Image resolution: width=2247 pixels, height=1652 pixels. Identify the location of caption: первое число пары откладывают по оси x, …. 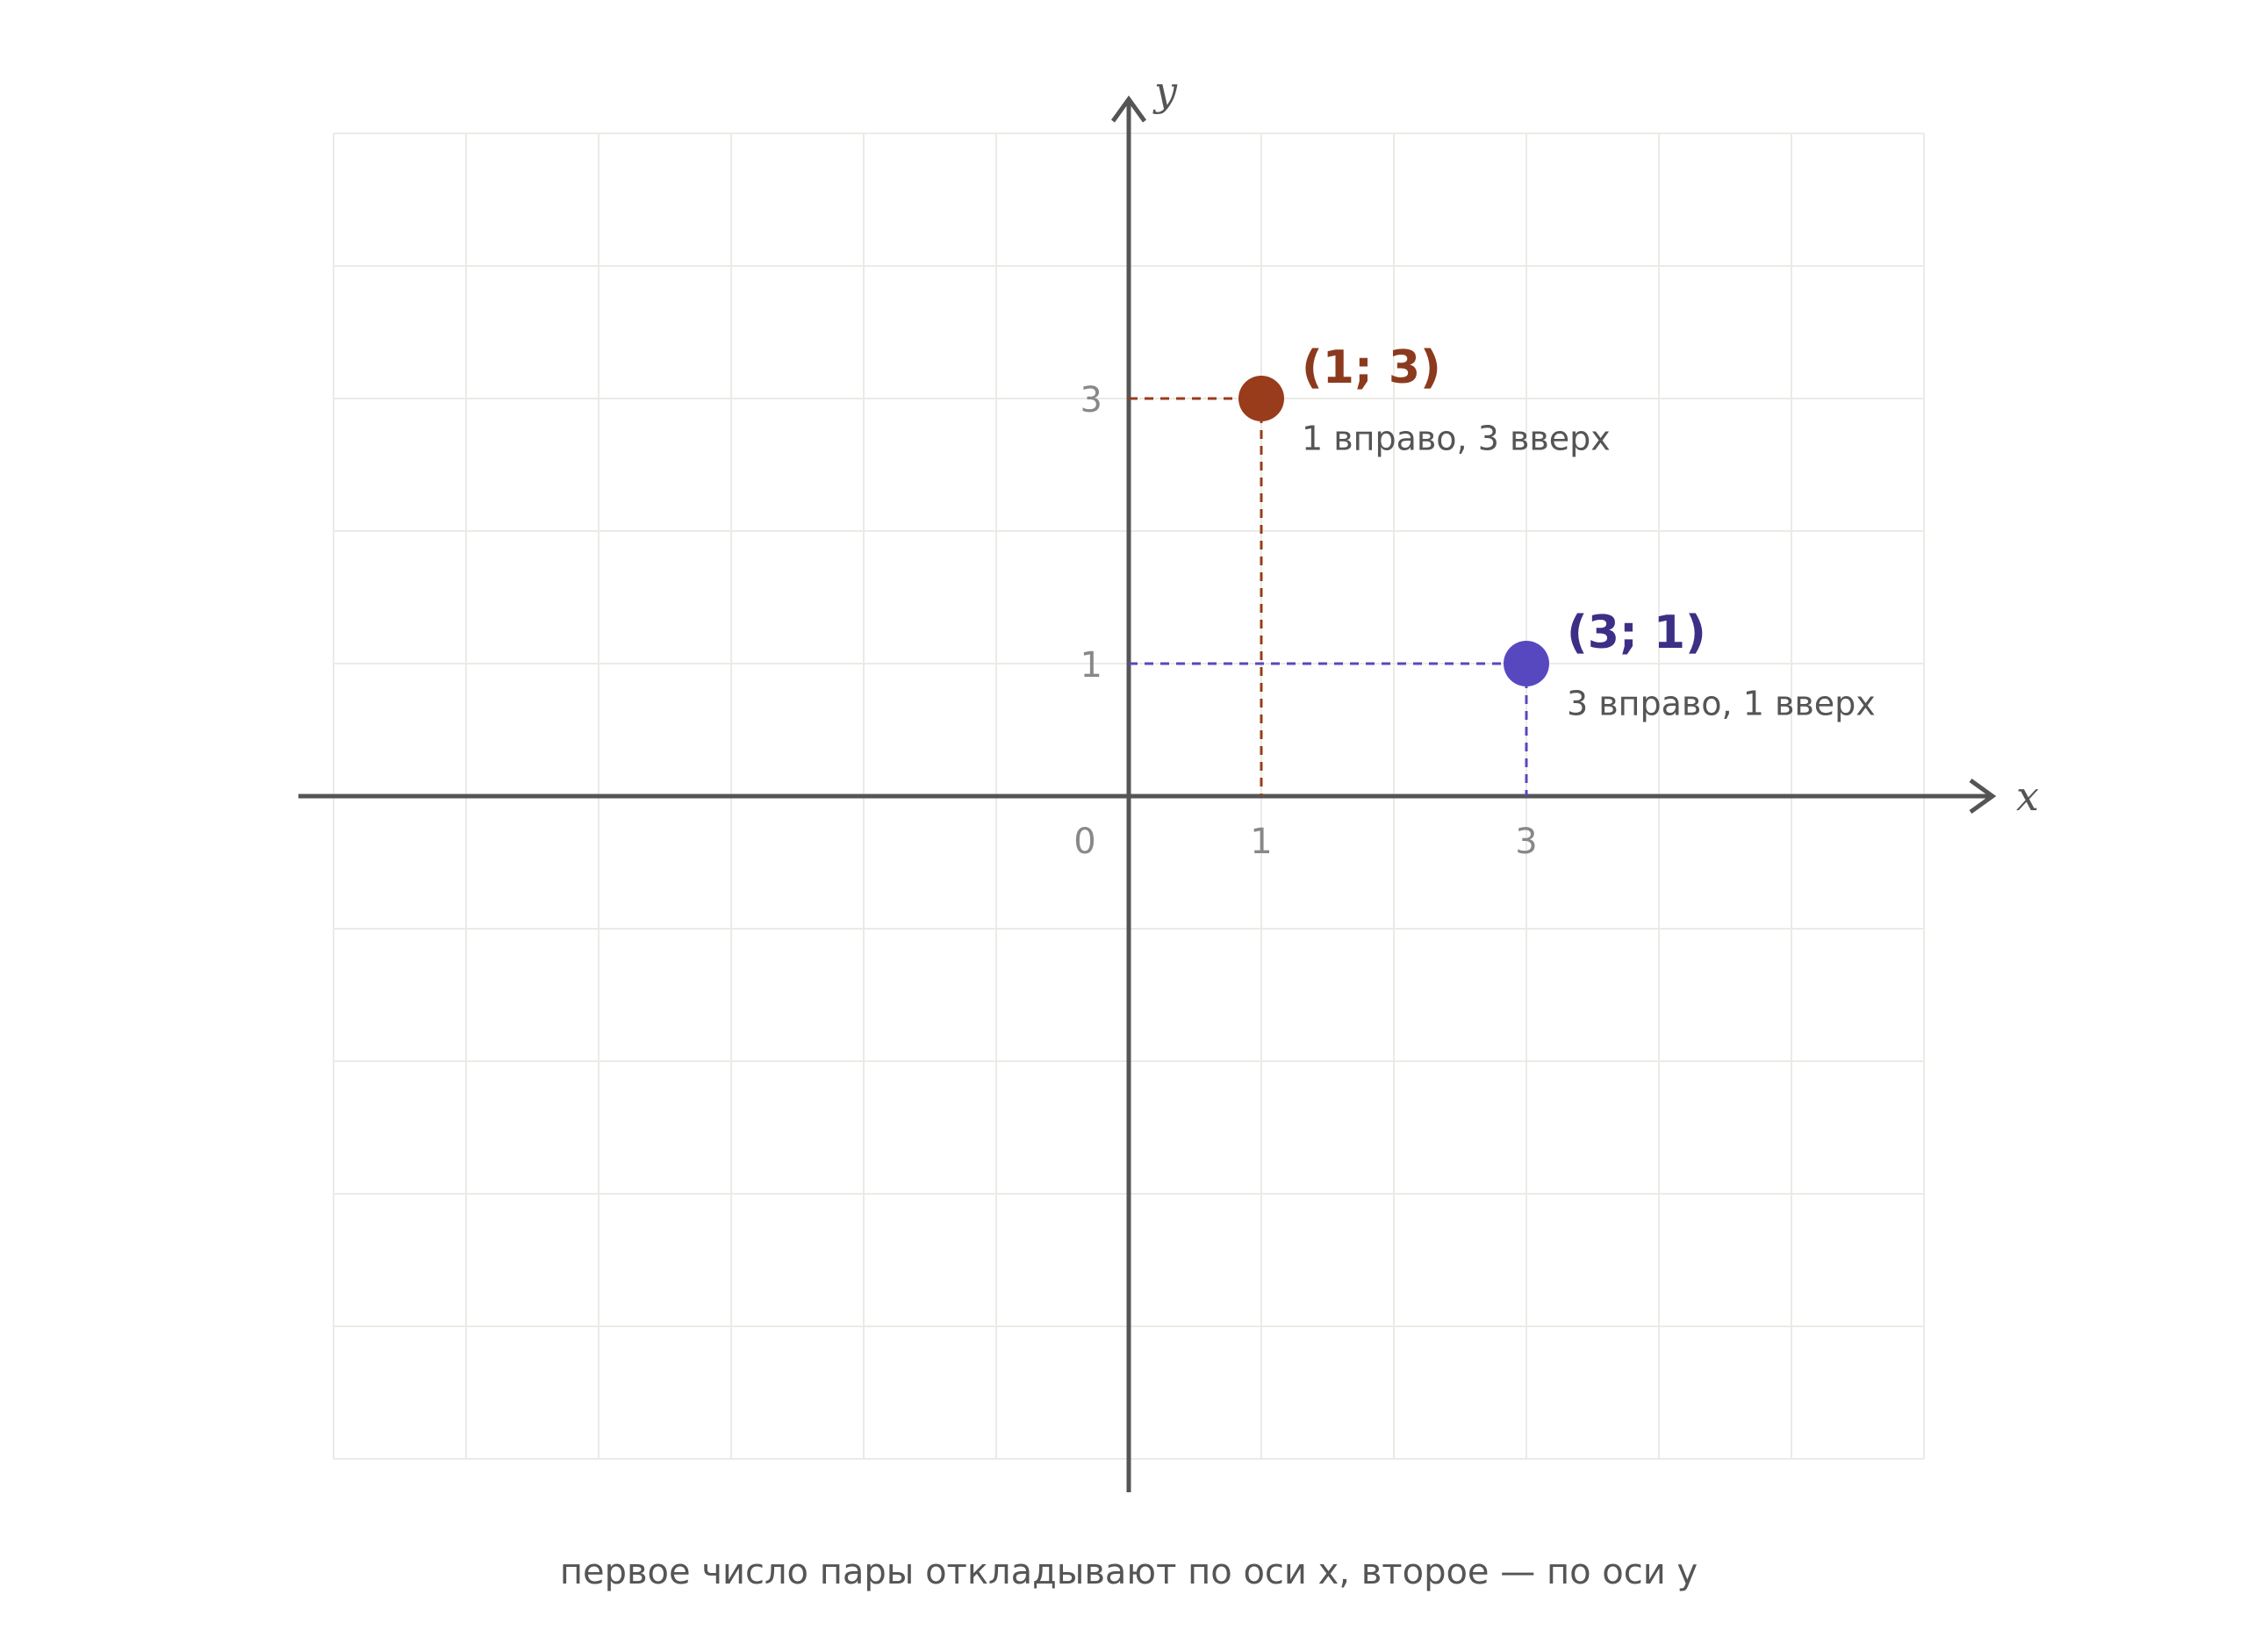
(1129, 1572).